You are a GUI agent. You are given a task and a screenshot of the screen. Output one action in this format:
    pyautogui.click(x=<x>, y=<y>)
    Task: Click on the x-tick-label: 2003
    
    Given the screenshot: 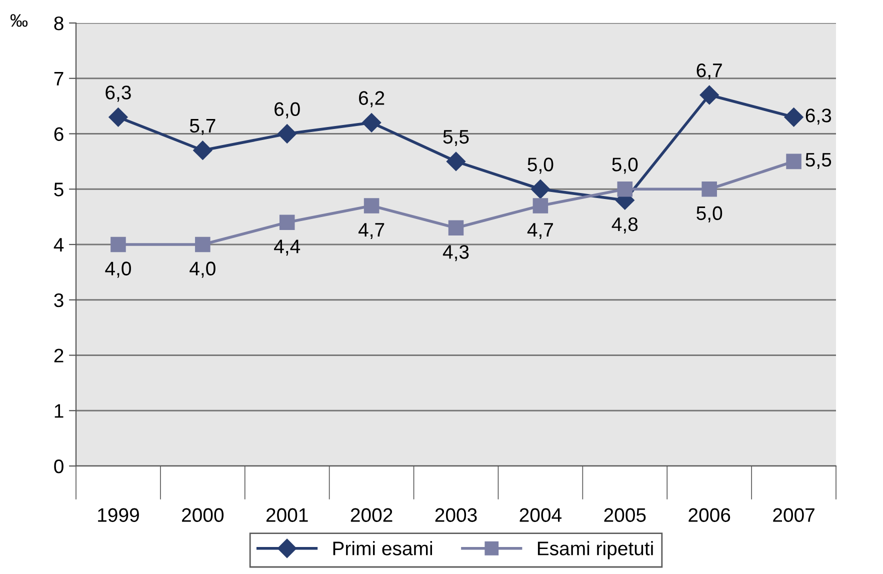 What is the action you would take?
    pyautogui.click(x=456, y=515)
    